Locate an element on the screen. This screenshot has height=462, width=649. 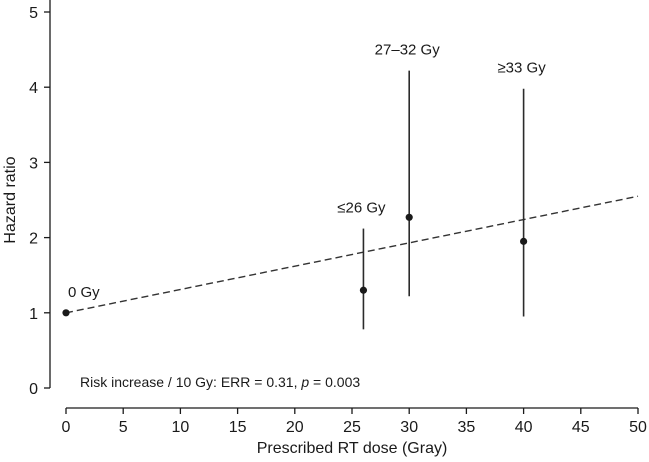
point-label: ≥33 Gy is located at coordinates (521, 68).